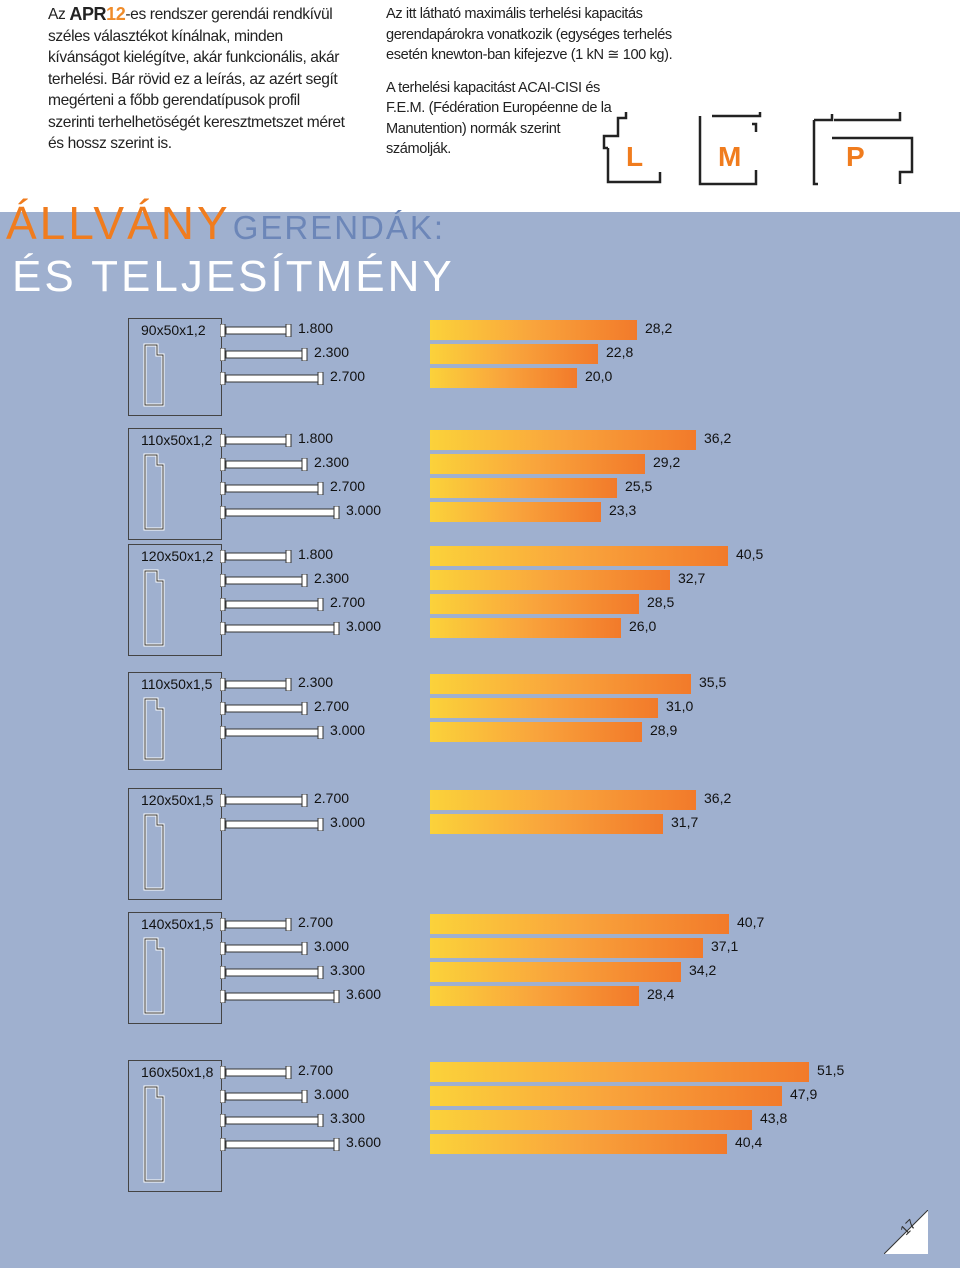  I want to click on title-allvany: ÁLLVÁNY, so click(118, 223).